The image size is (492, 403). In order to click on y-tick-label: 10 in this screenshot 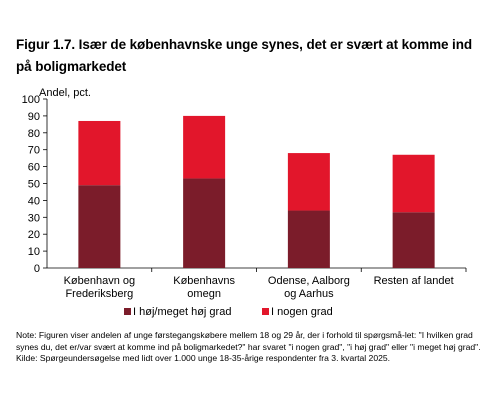, I will do `click(34, 252)`.